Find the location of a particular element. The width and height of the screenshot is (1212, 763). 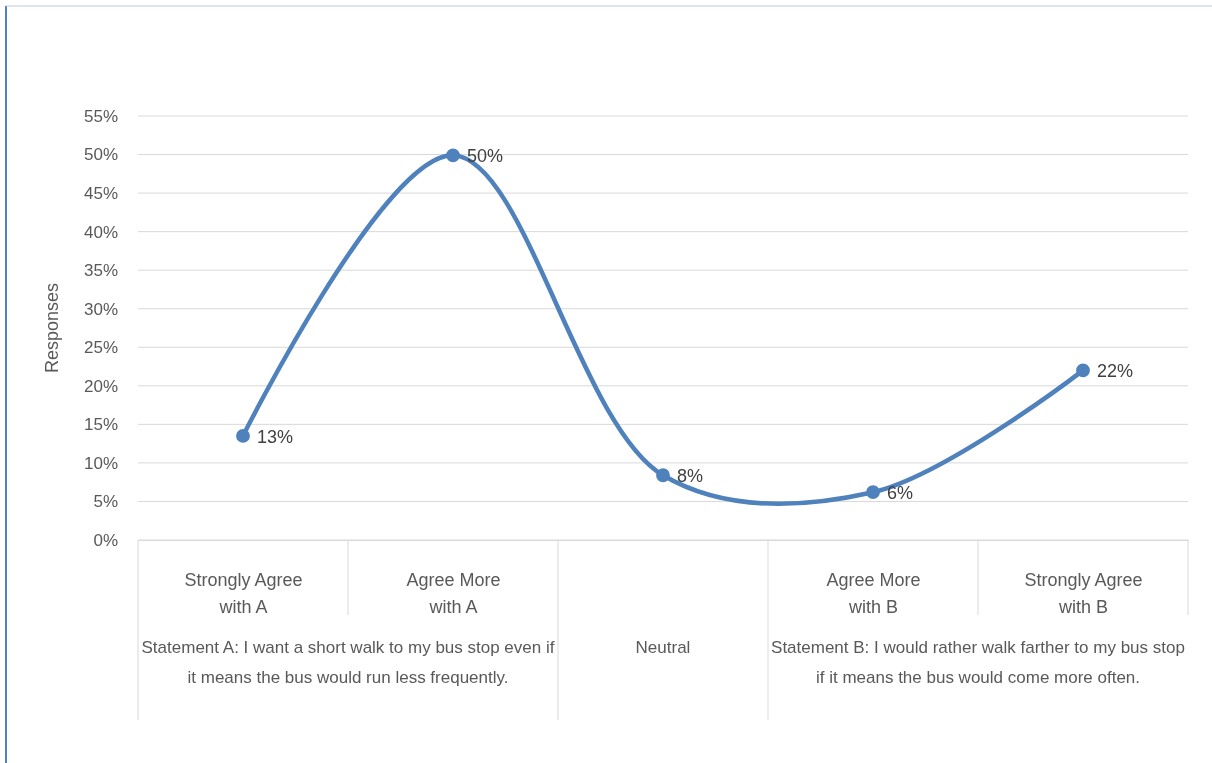

data-label: 13% is located at coordinates (275, 436).